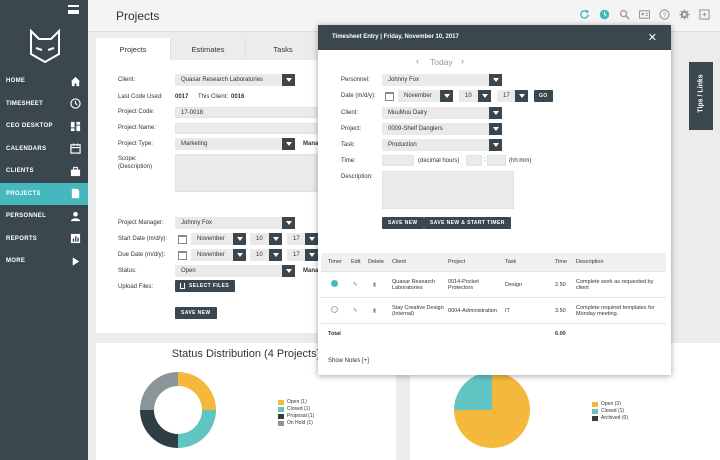 This screenshot has height=460, width=720. Describe the element at coordinates (436, 129) in the screenshot. I see `modal-project-select: 0009-Shelf Danglers` at that location.